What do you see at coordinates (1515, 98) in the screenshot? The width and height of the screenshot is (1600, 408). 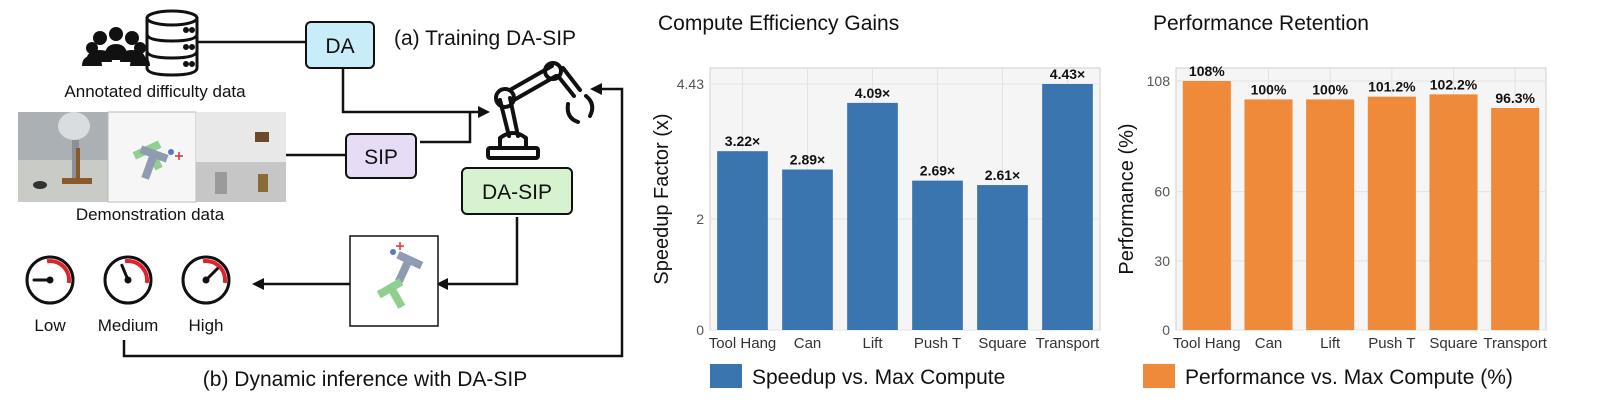 I see `bar-data-label: 96.3%` at bounding box center [1515, 98].